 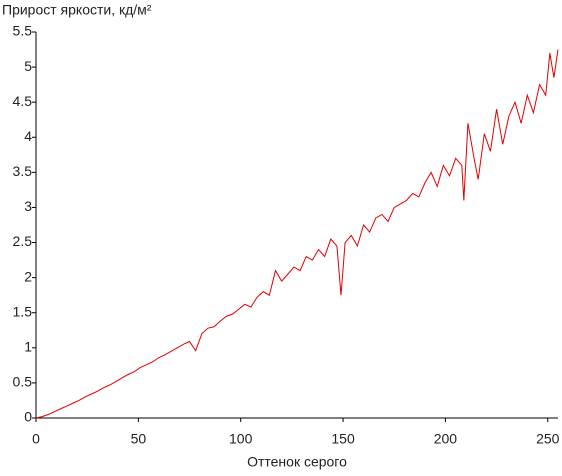 What do you see at coordinates (28, 347) in the screenshot?
I see `y-tick-label: 1` at bounding box center [28, 347].